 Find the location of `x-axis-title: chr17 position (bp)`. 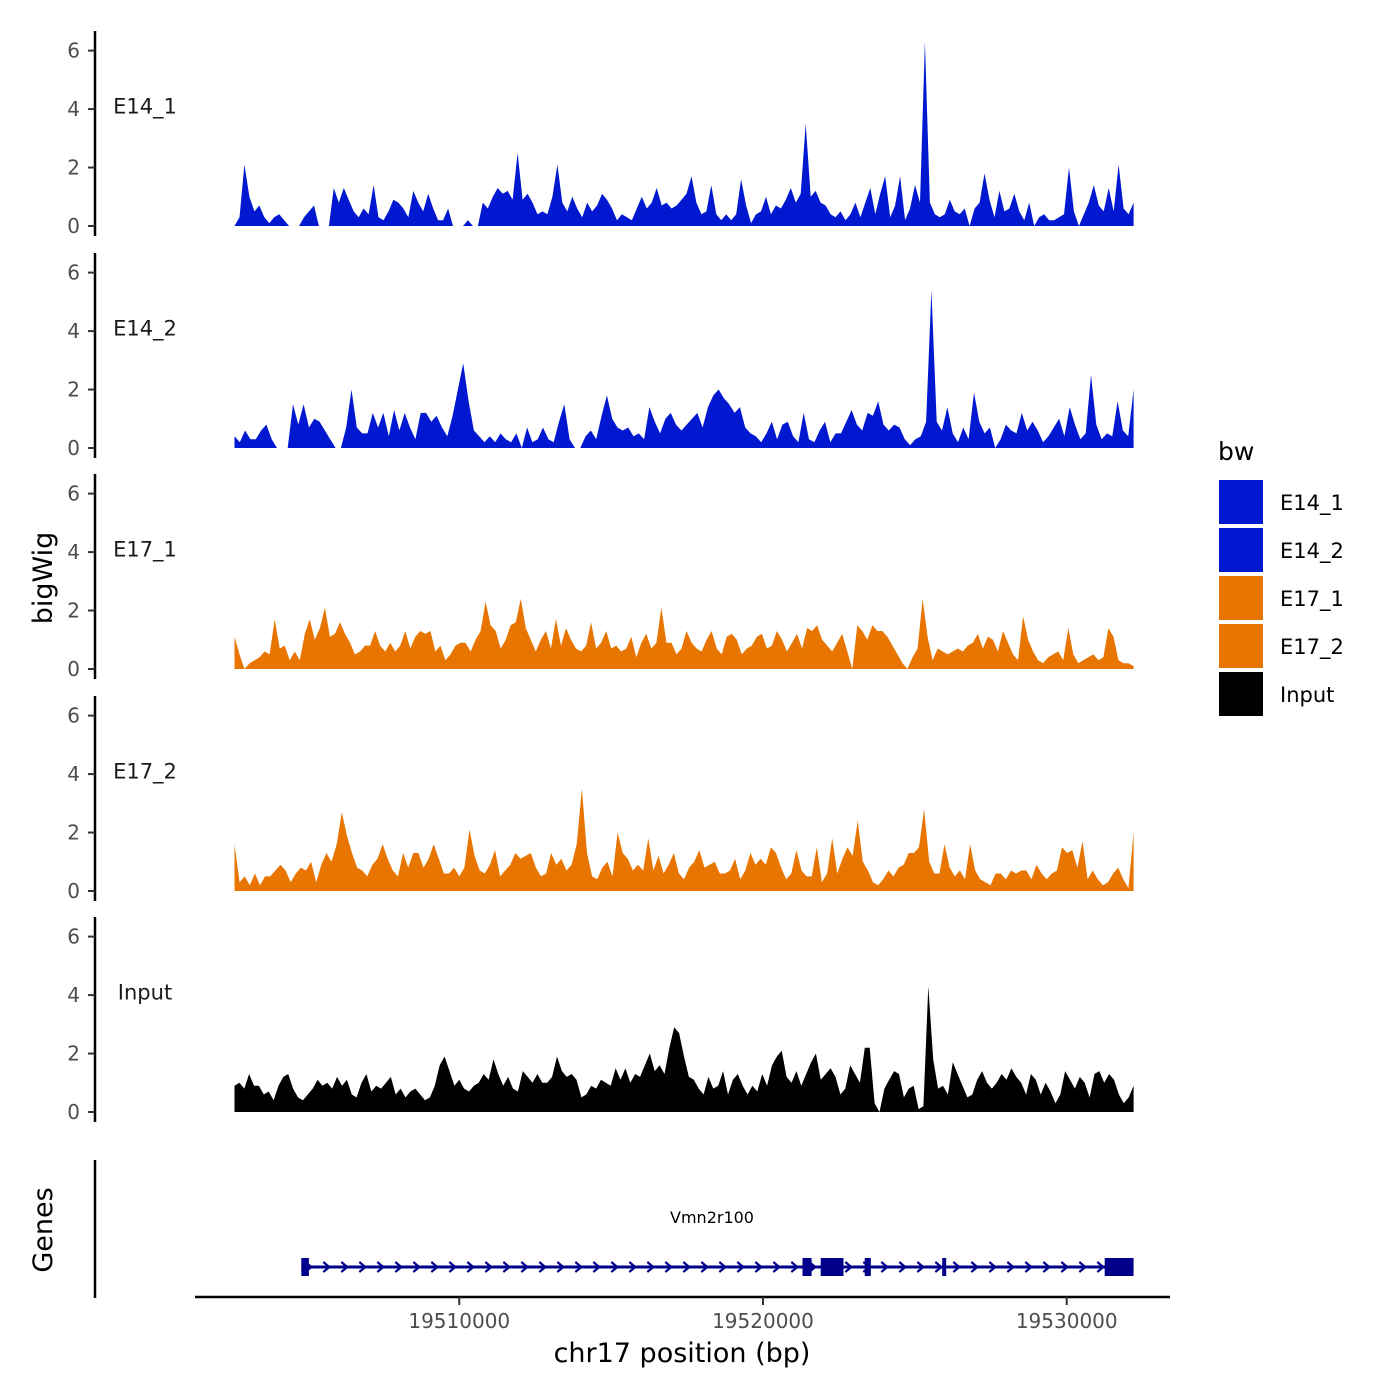

x-axis-title: chr17 position (bp) is located at coordinates (682, 1353).